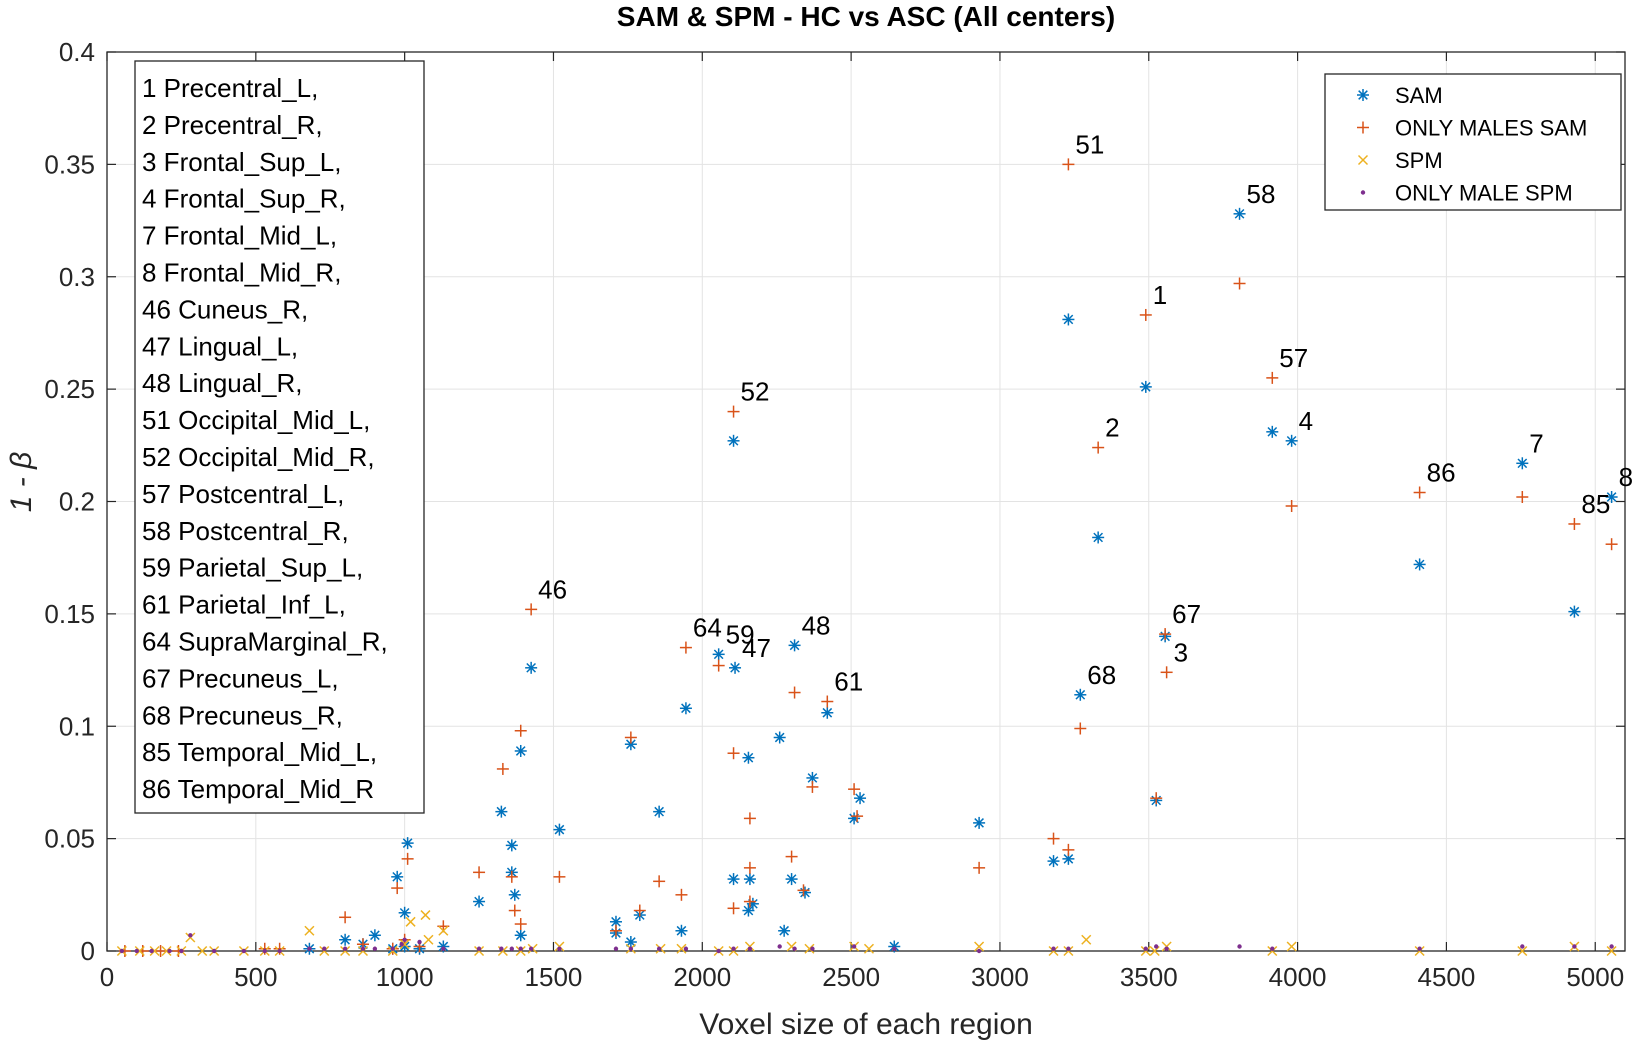 This screenshot has width=1633, height=1044. Describe the element at coordinates (232, 125) in the screenshot. I see `region-list-item: 2 Precentral_R,` at that location.